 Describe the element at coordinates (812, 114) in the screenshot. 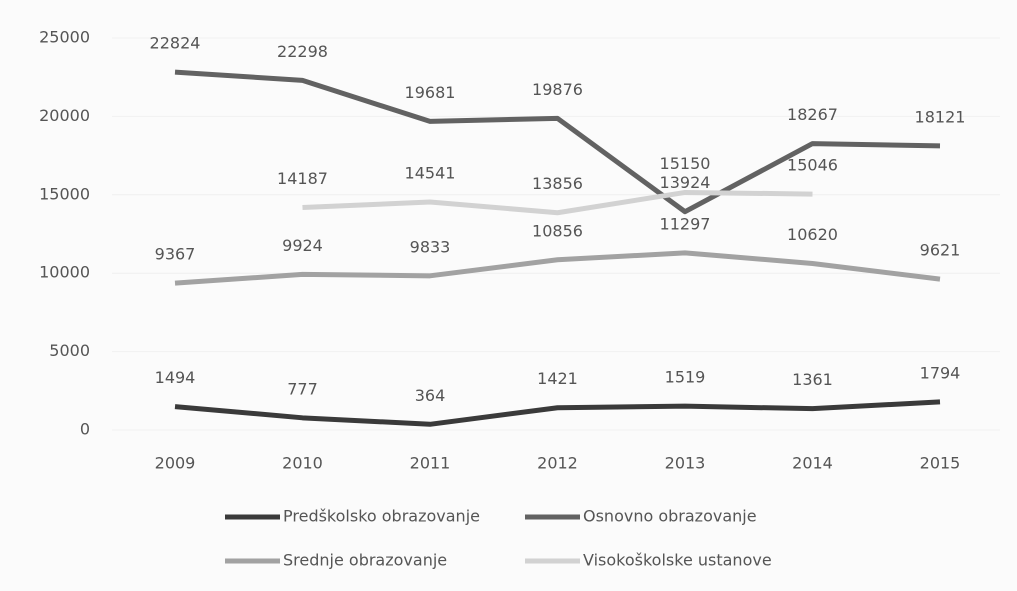

I see `data-label: 18267` at that location.